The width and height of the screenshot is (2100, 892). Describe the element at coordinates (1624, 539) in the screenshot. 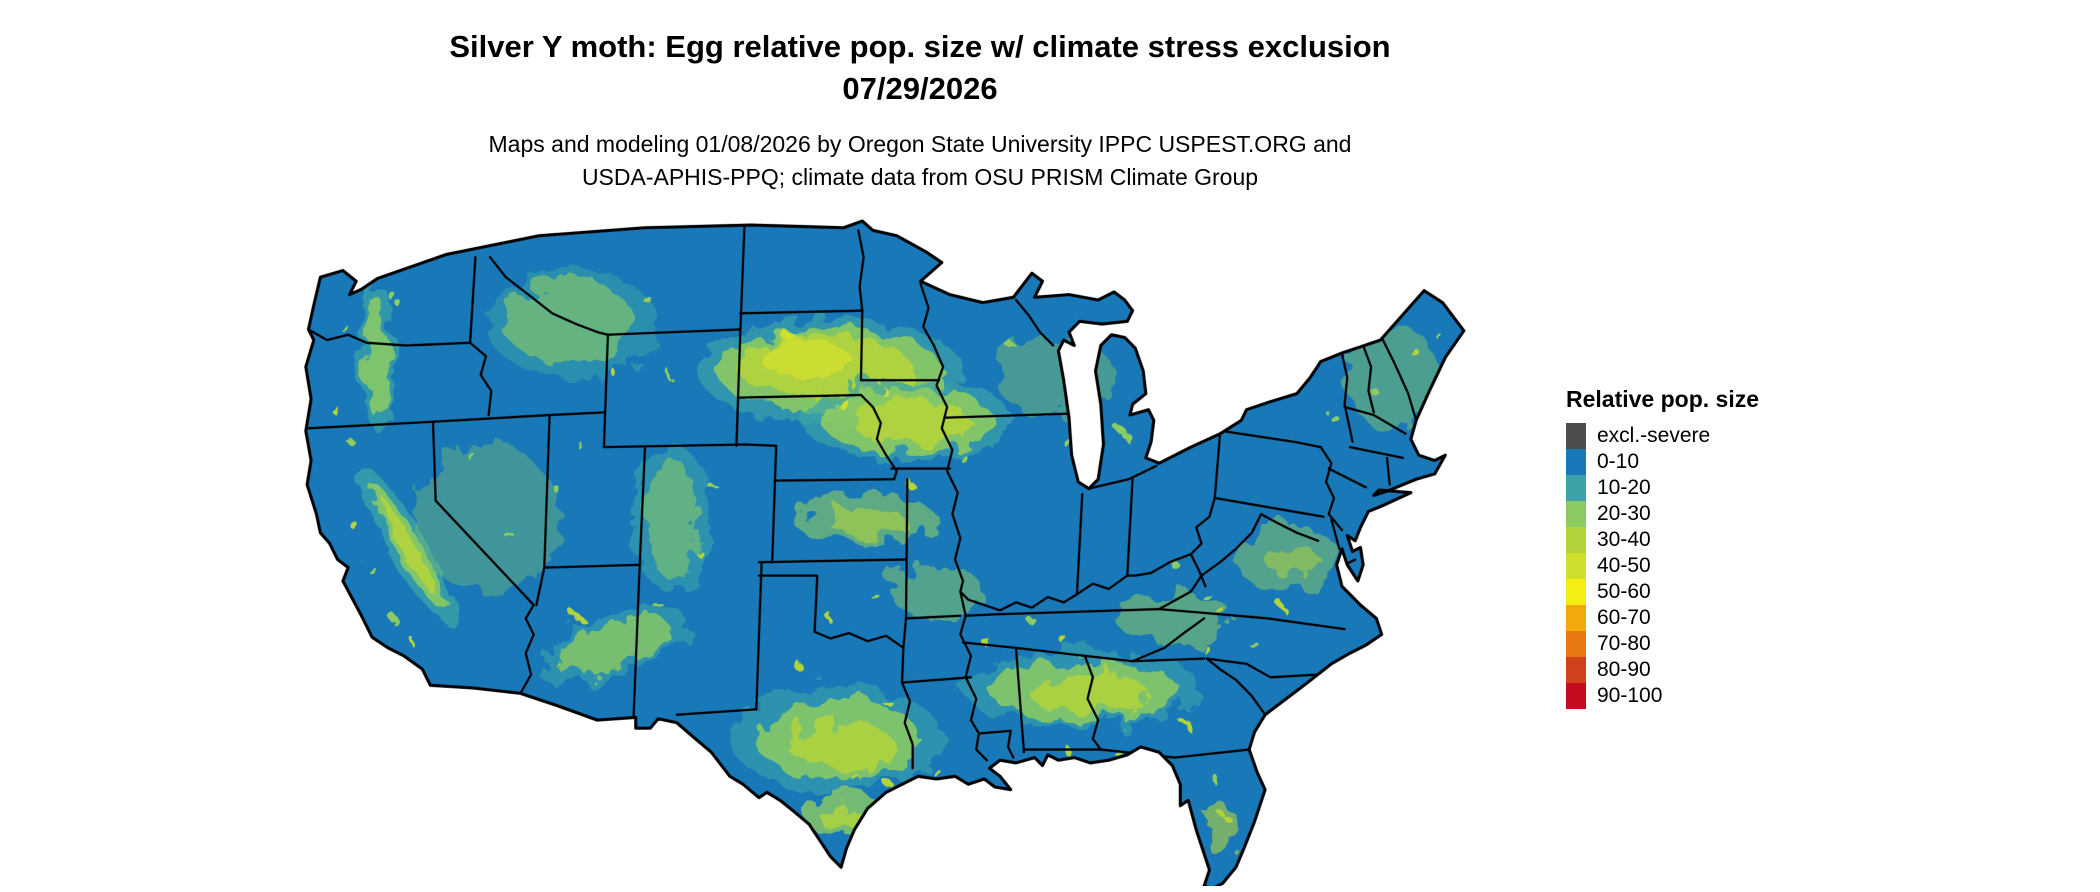

I see `legend-label: 30-40` at that location.